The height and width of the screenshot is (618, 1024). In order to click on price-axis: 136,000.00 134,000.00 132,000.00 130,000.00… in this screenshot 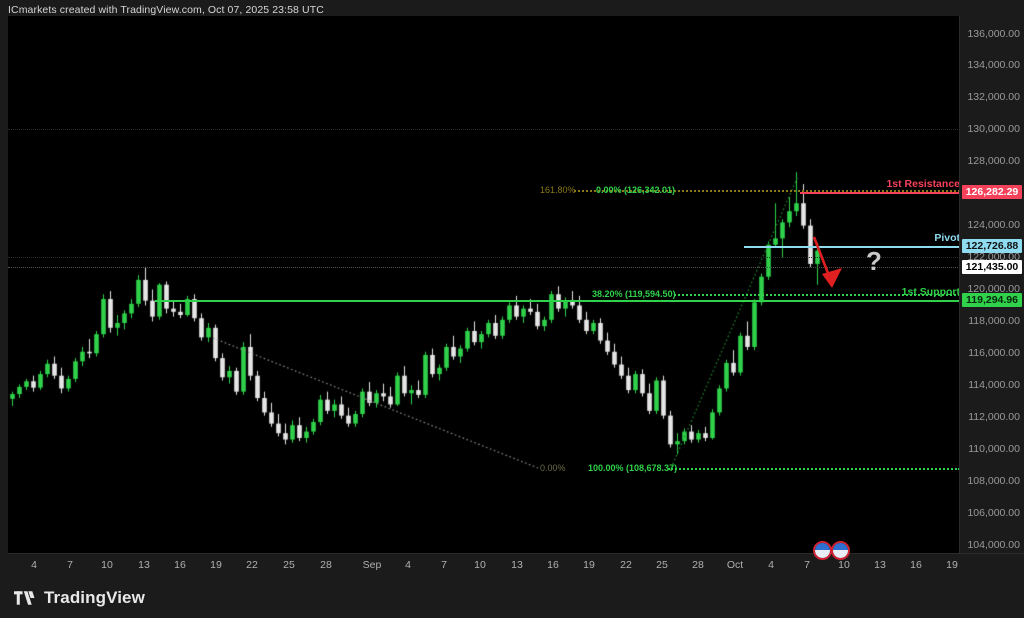, I will do `click(992, 284)`.